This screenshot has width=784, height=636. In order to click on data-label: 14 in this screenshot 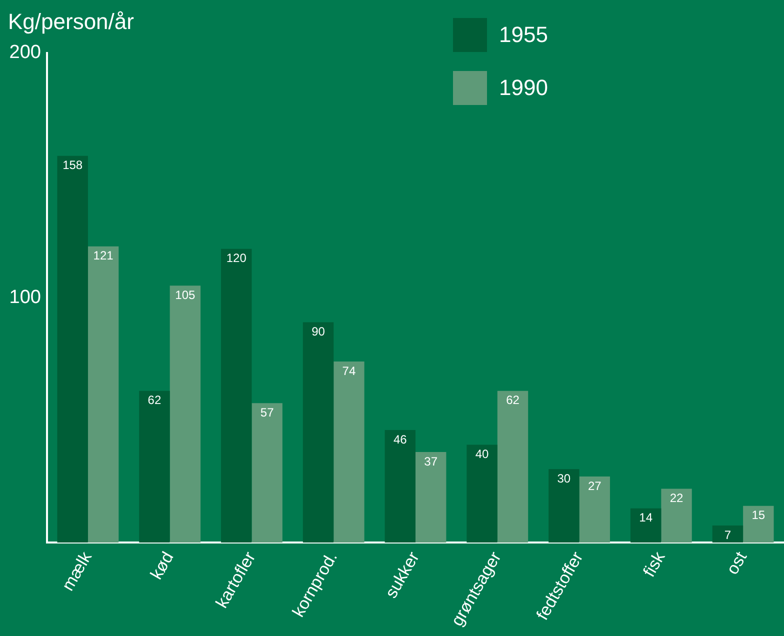, I will do `click(646, 517)`.